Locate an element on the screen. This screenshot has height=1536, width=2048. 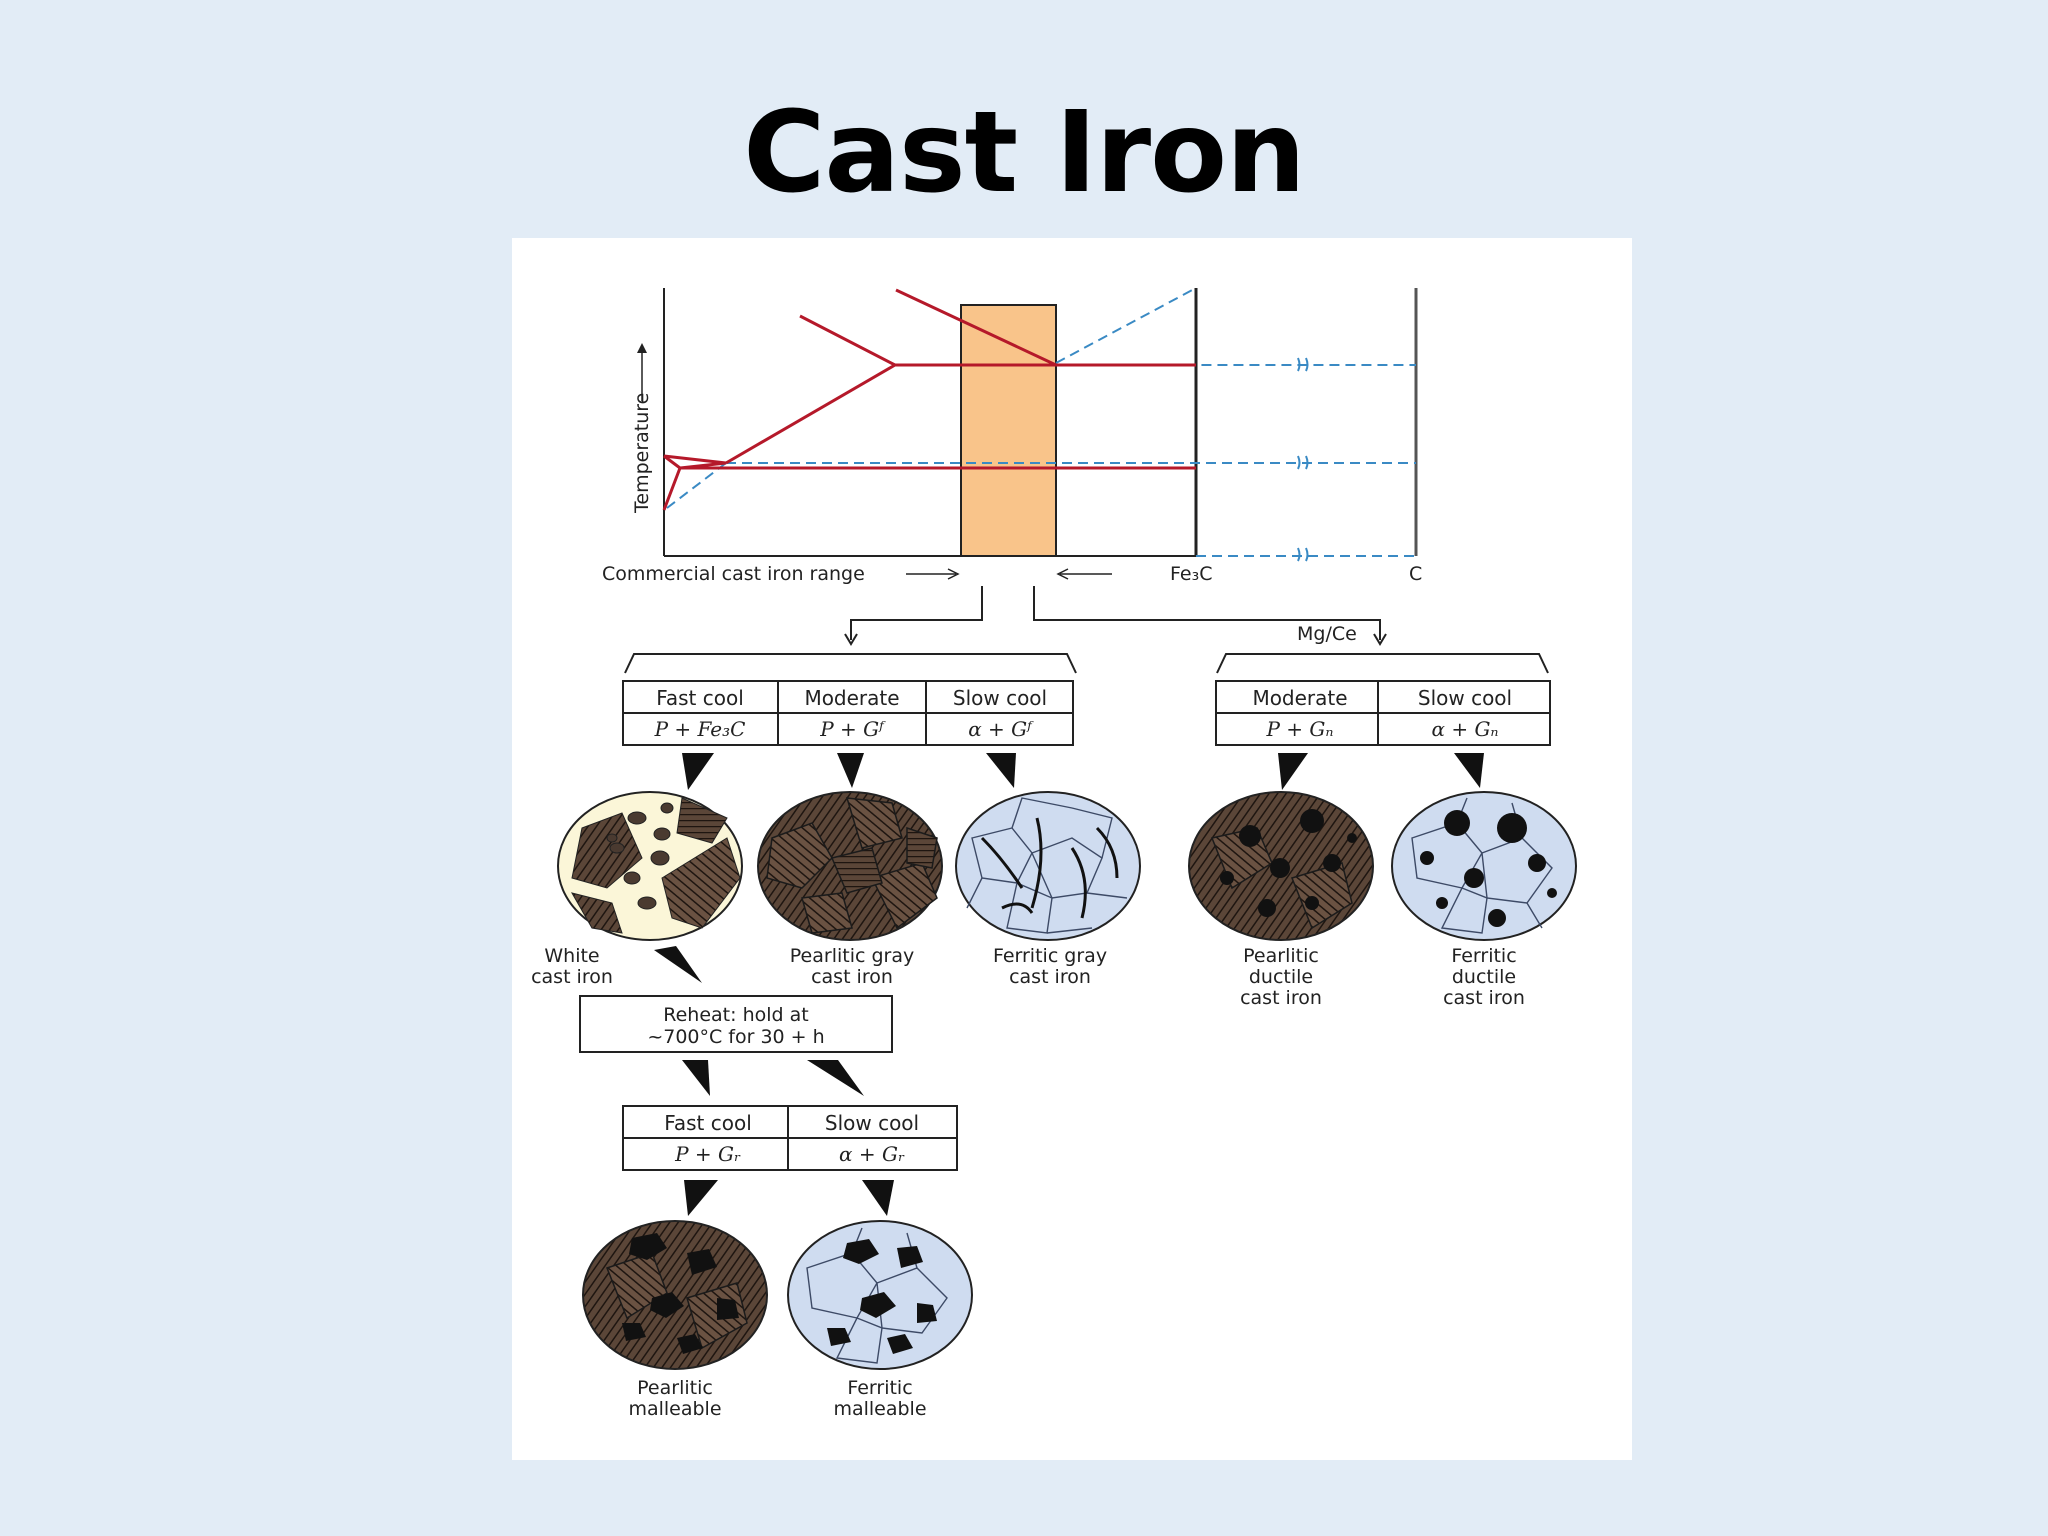
label-fductile-3: cast iron is located at coordinates (1484, 998).